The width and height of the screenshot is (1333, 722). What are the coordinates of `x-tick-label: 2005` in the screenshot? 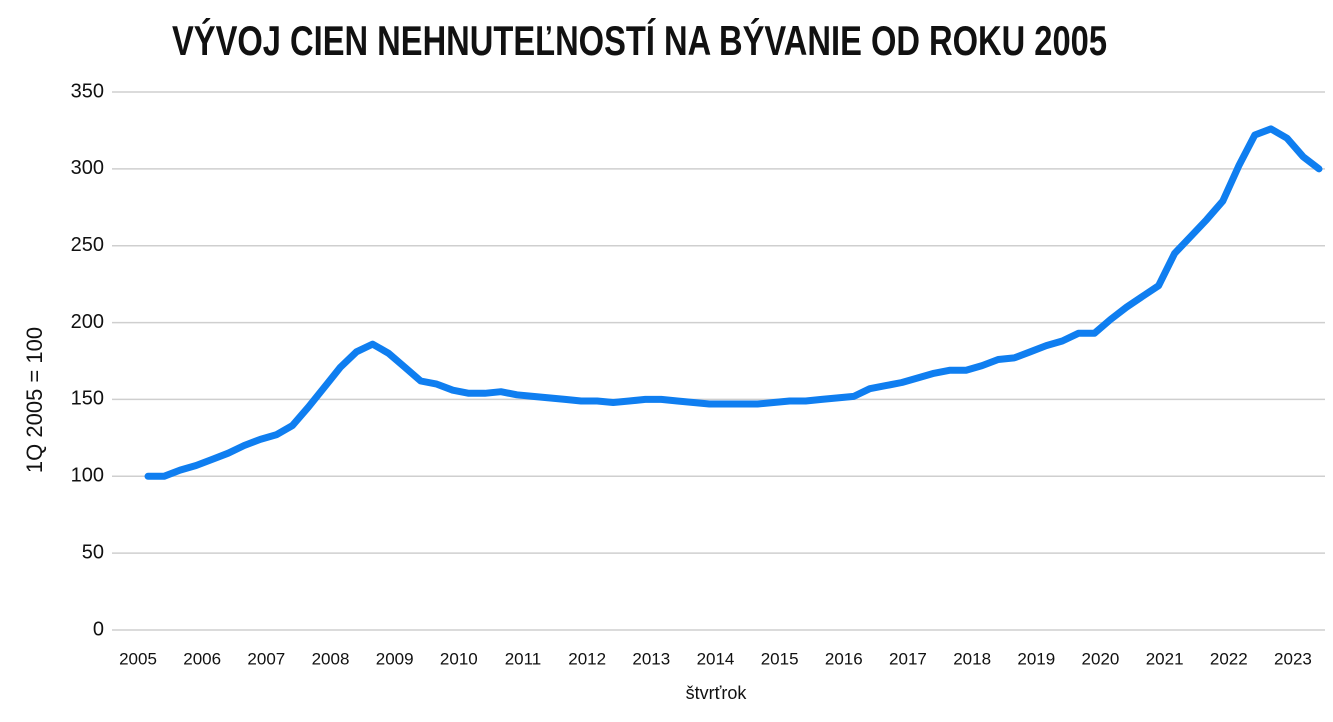 It's located at (138, 658).